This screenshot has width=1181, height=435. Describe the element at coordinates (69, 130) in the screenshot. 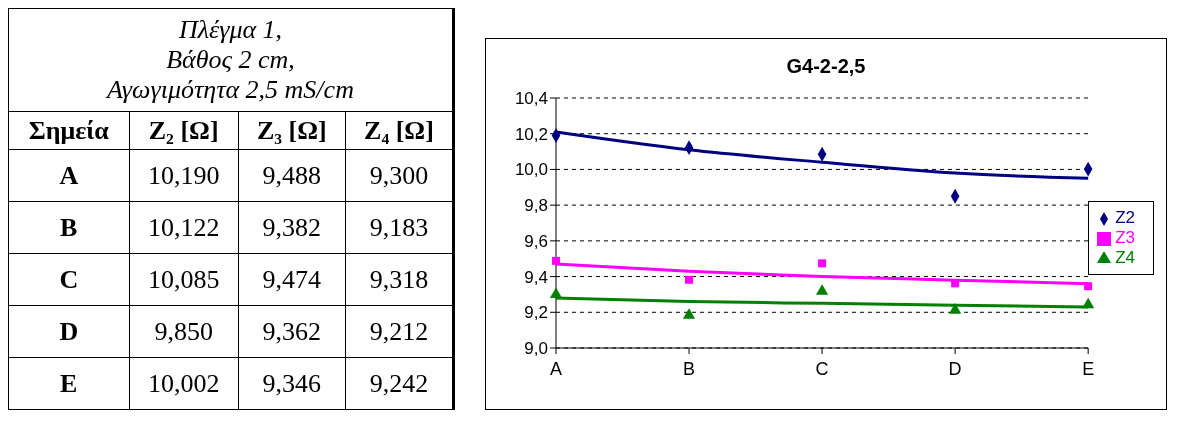

I see `text: Σημεία` at that location.